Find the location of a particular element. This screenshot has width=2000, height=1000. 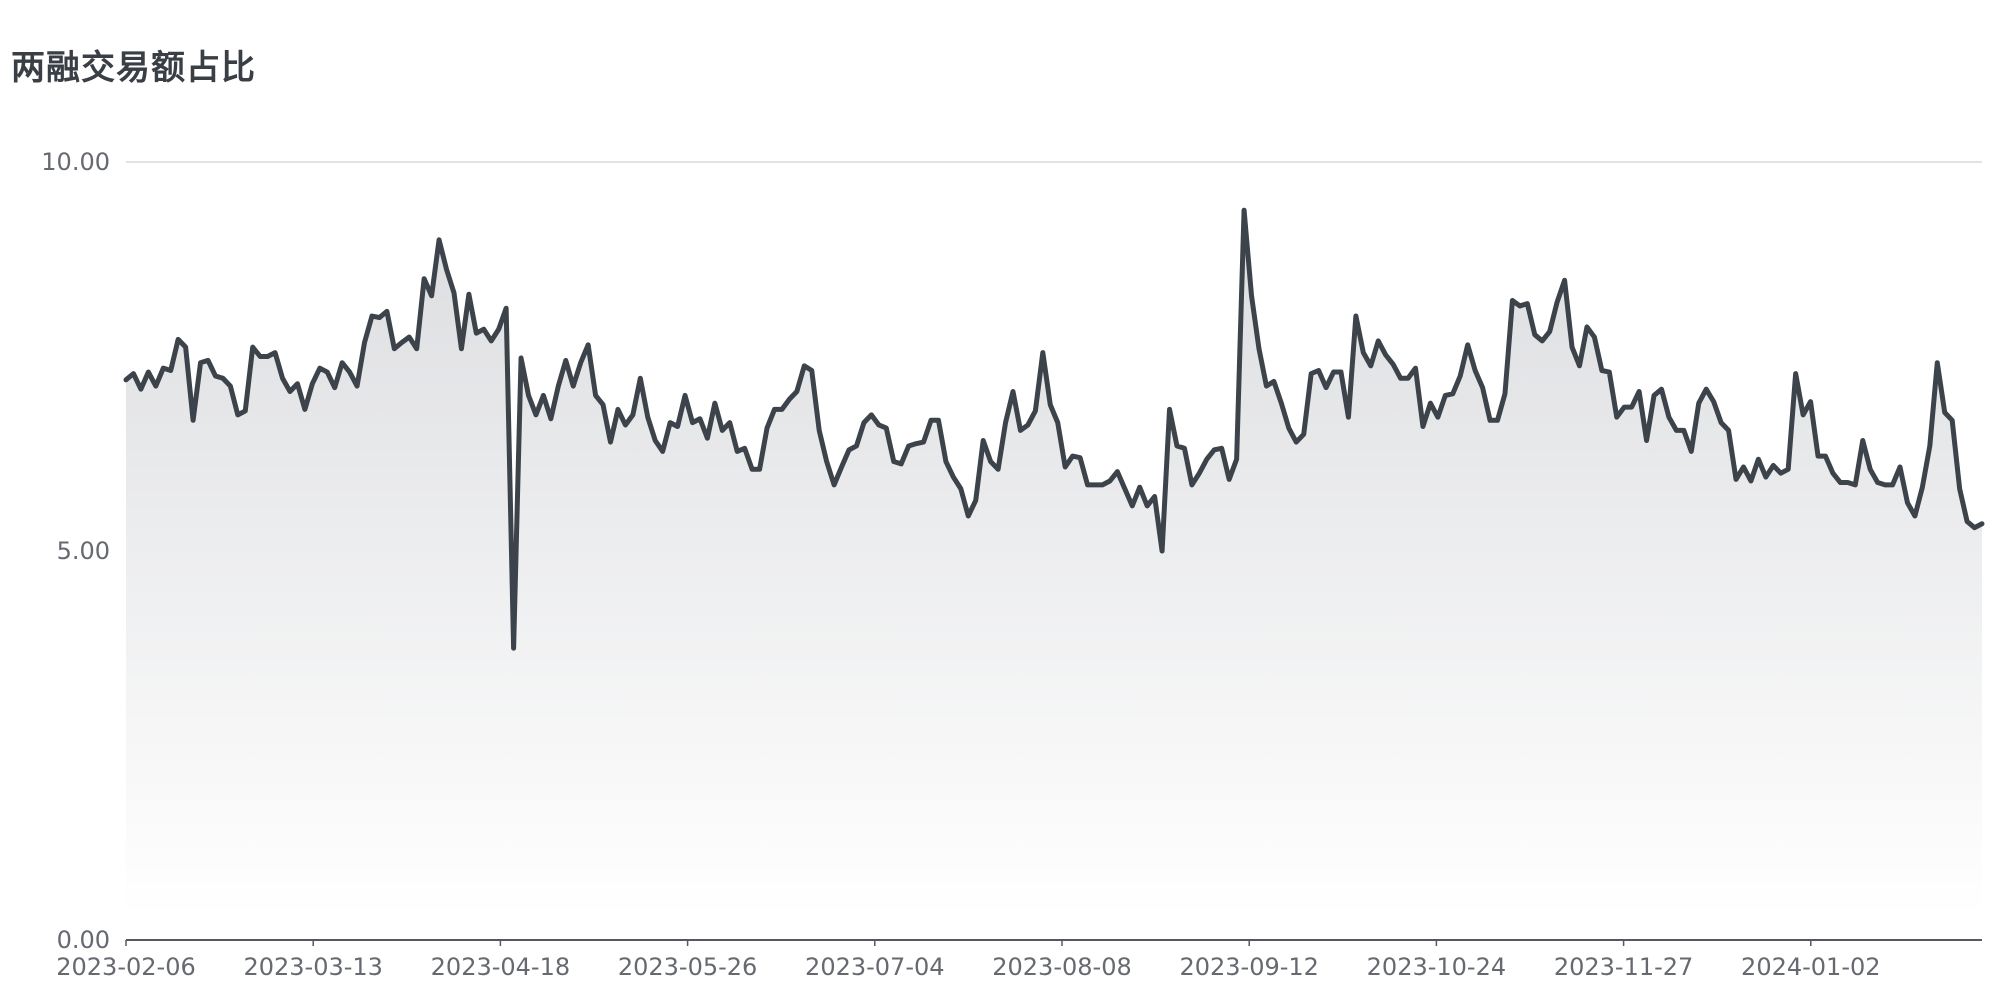

y-tick-label: 5.00 is located at coordinates (83, 551).